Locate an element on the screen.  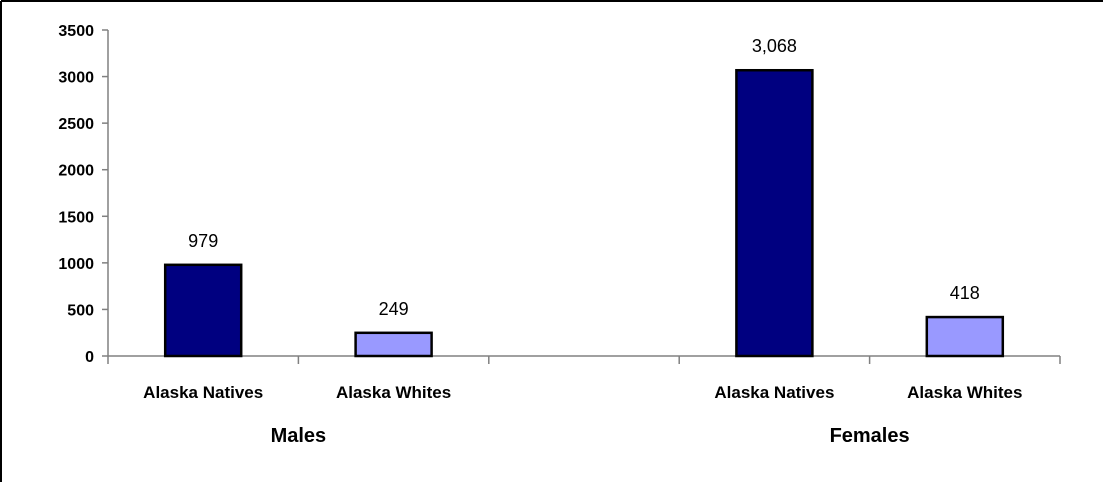
y-tick-label: 3000 is located at coordinates (76, 78).